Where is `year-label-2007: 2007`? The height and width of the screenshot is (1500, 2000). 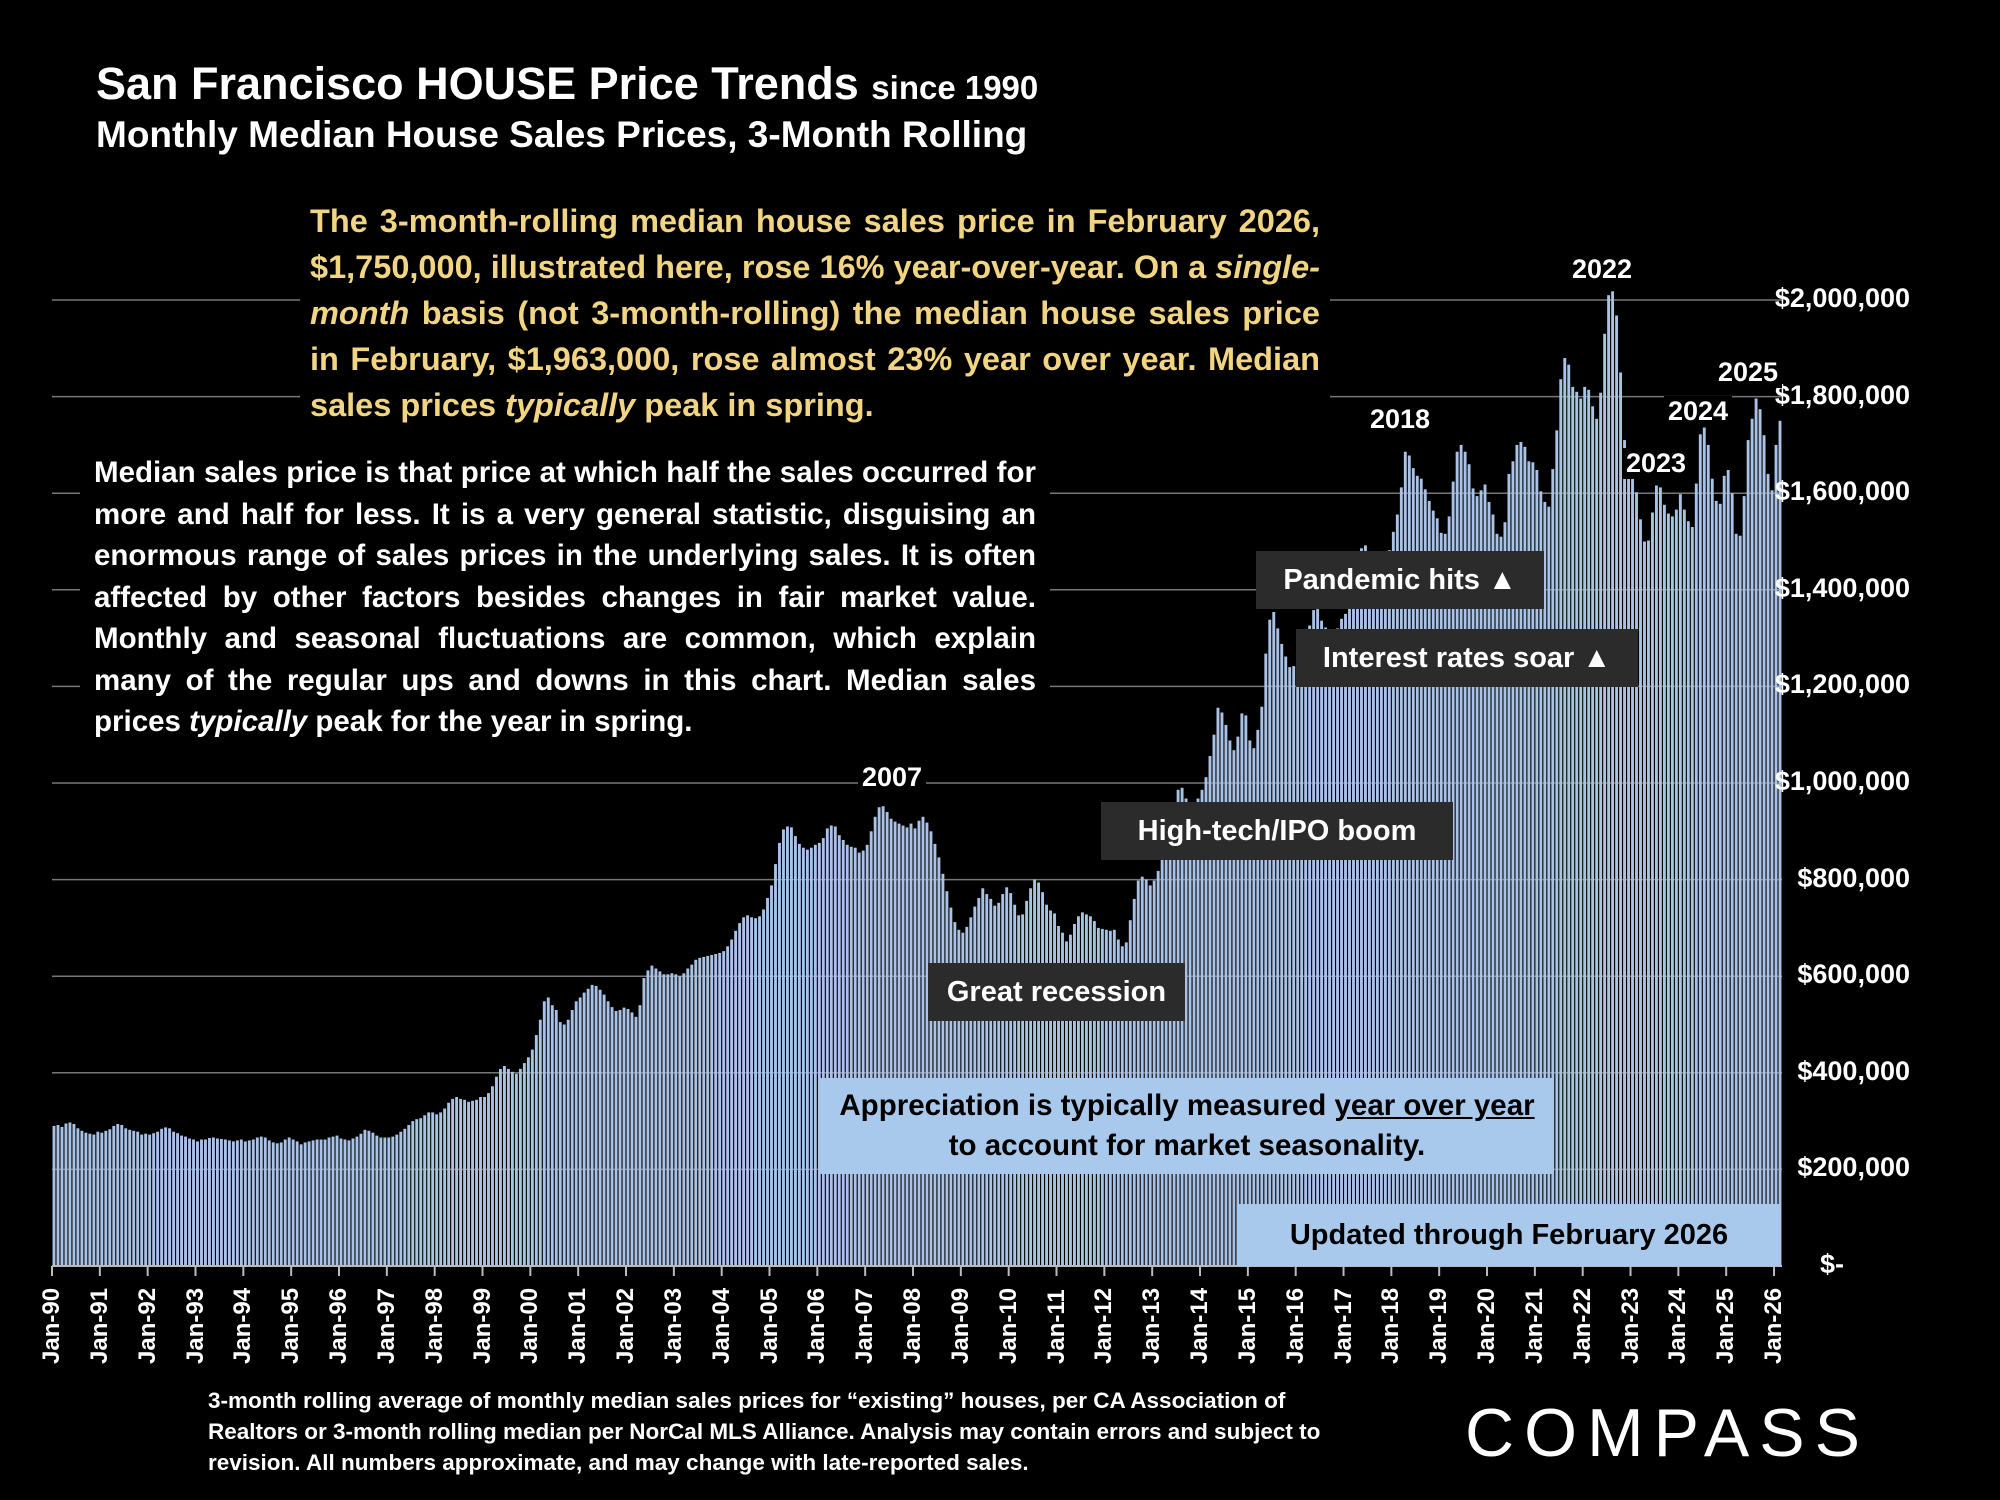
year-label-2007: 2007 is located at coordinates (892, 777).